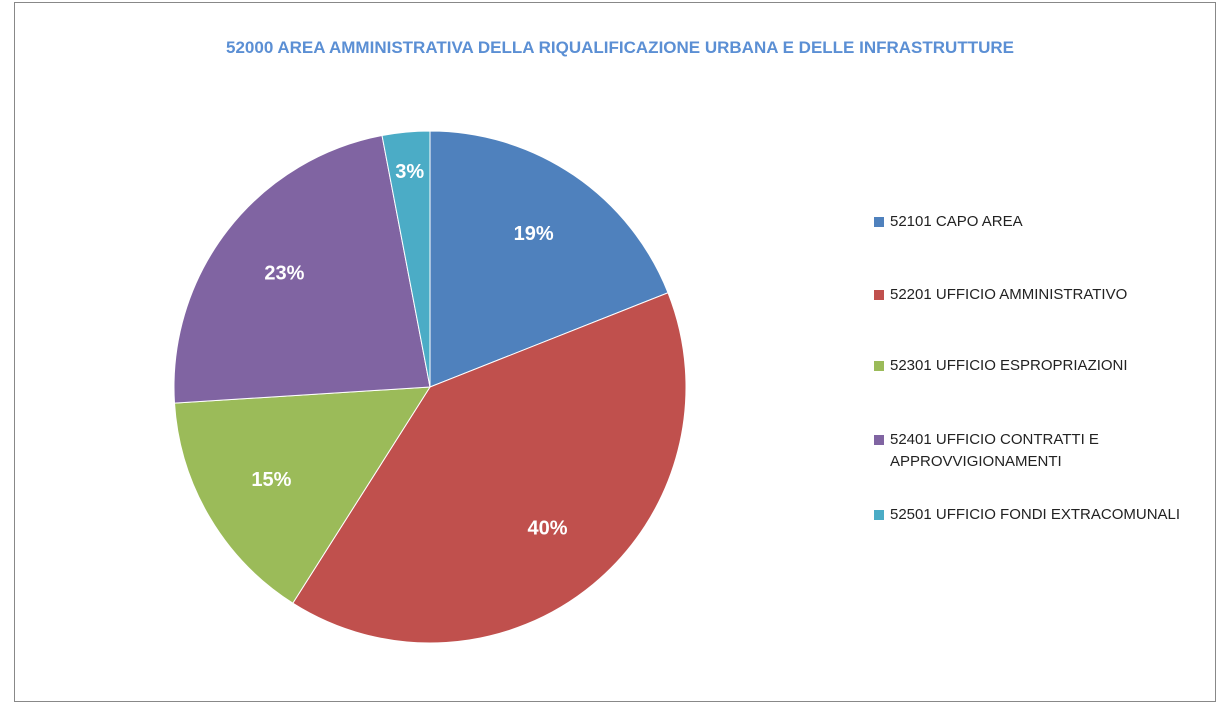  What do you see at coordinates (284, 273) in the screenshot?
I see `data-label: 23%` at bounding box center [284, 273].